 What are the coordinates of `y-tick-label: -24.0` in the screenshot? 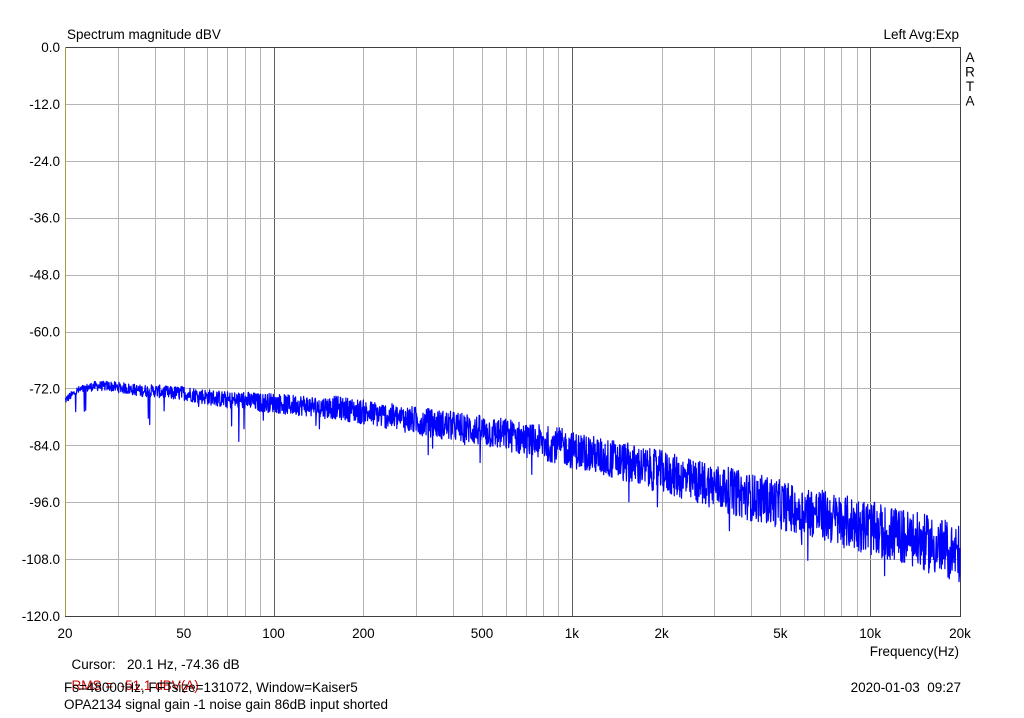 It's located at (44, 161).